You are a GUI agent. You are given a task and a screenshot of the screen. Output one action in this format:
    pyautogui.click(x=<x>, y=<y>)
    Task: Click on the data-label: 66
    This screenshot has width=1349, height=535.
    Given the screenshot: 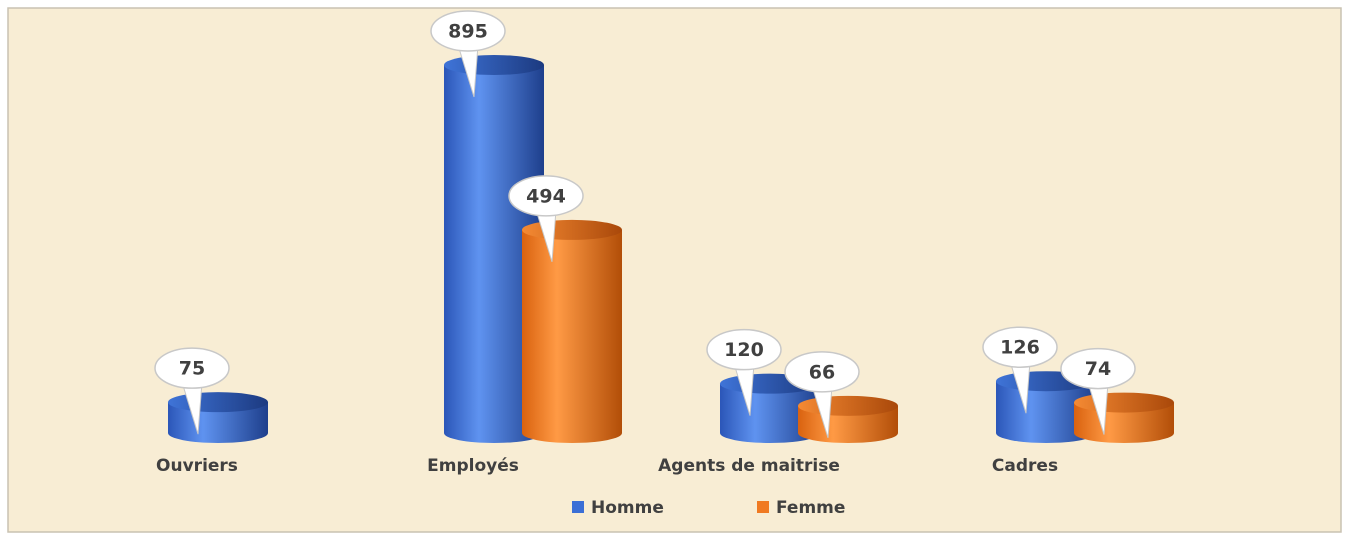 What is the action you would take?
    pyautogui.click(x=822, y=372)
    